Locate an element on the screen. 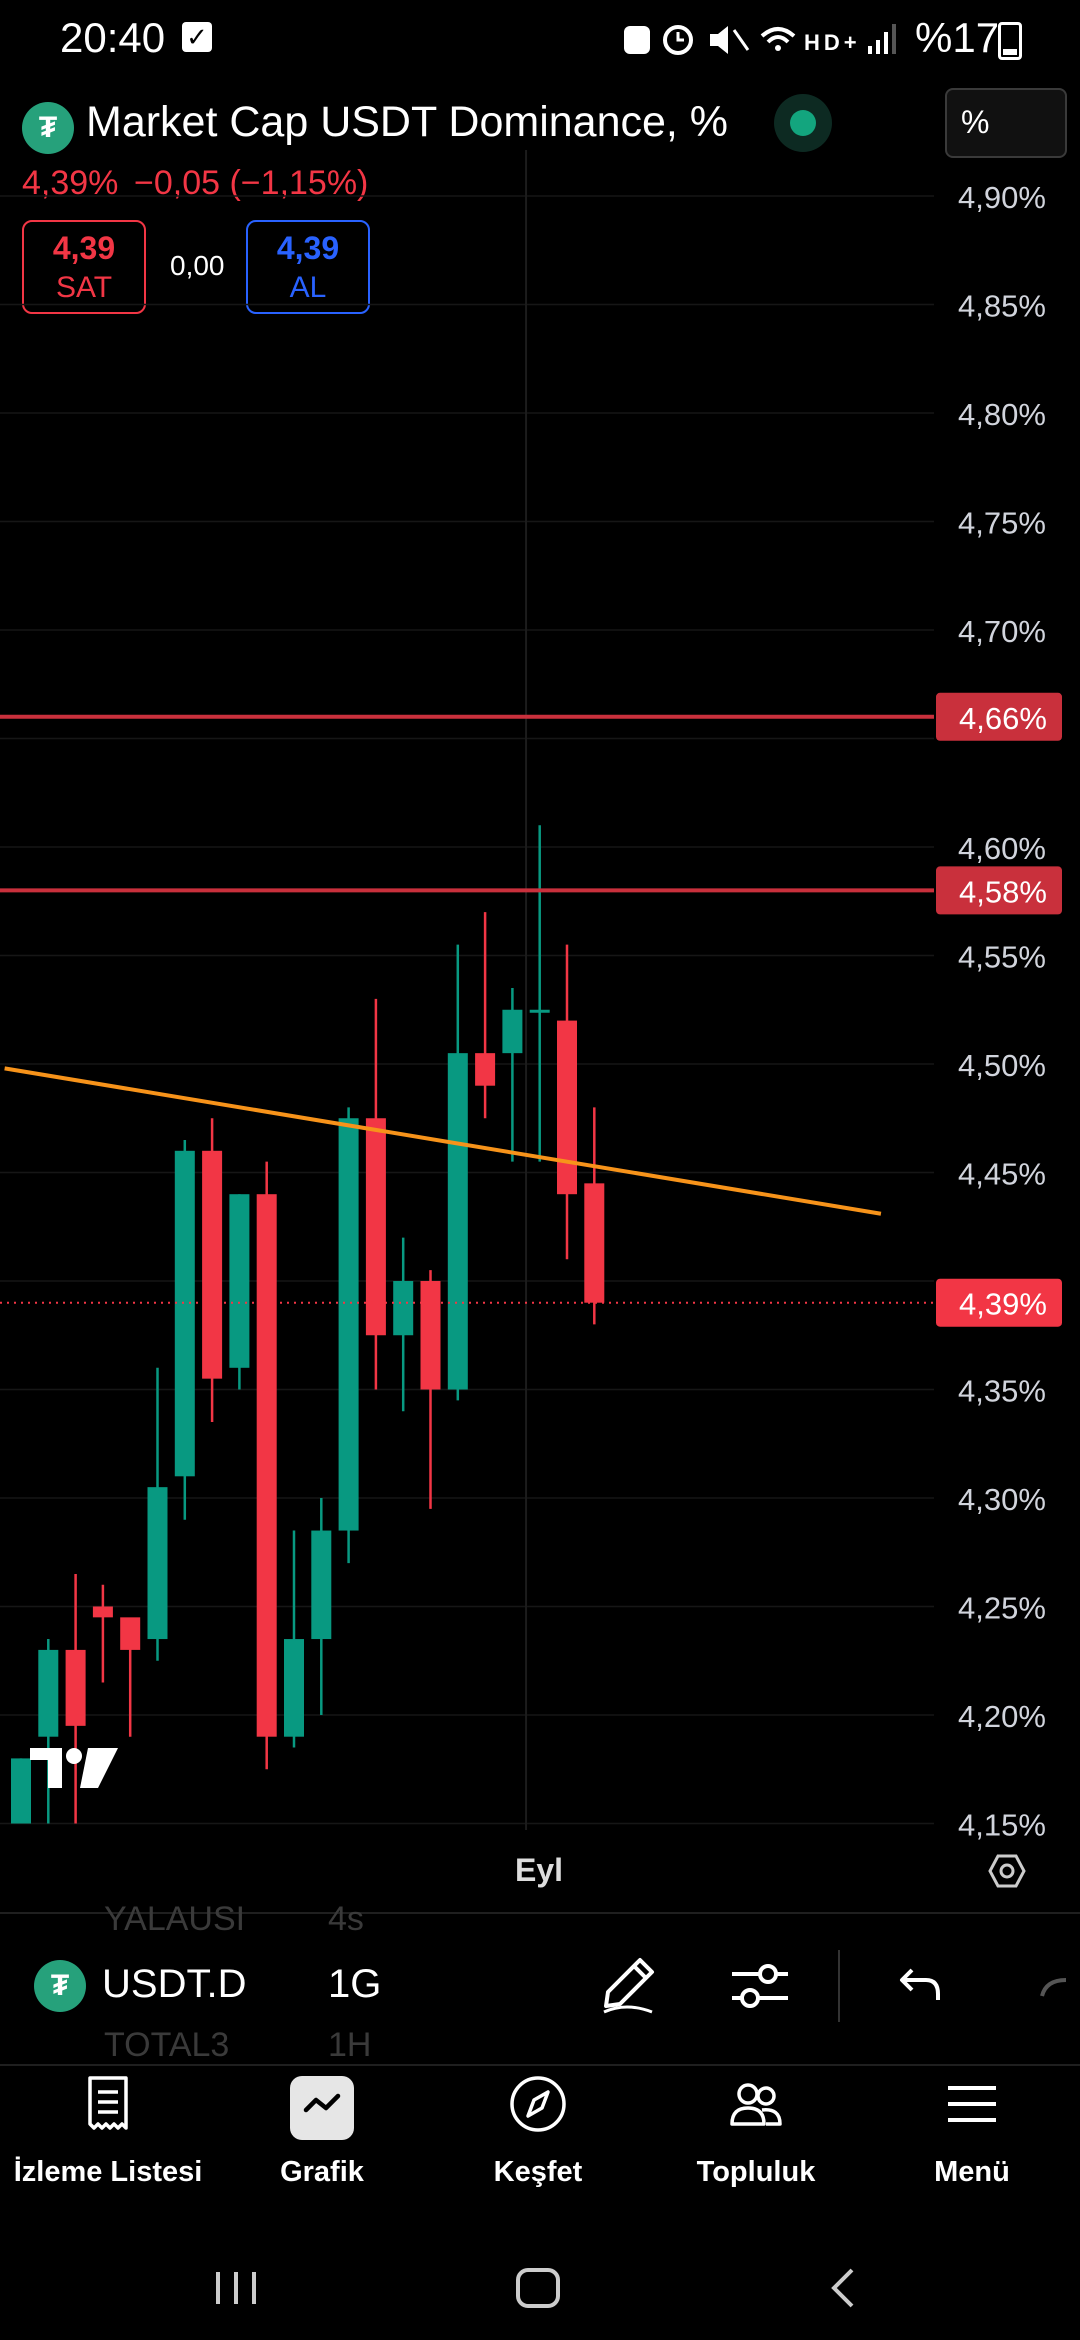 The width and height of the screenshot is (1080, 2340). system-navigation-bar is located at coordinates (535, 2288).